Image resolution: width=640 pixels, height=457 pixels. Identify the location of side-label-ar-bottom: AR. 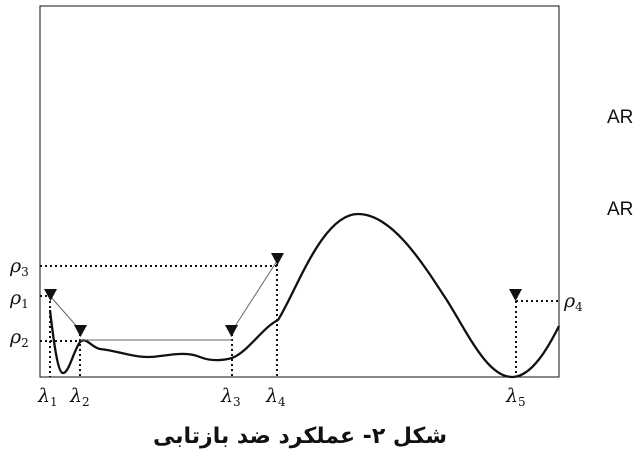
(620, 209).